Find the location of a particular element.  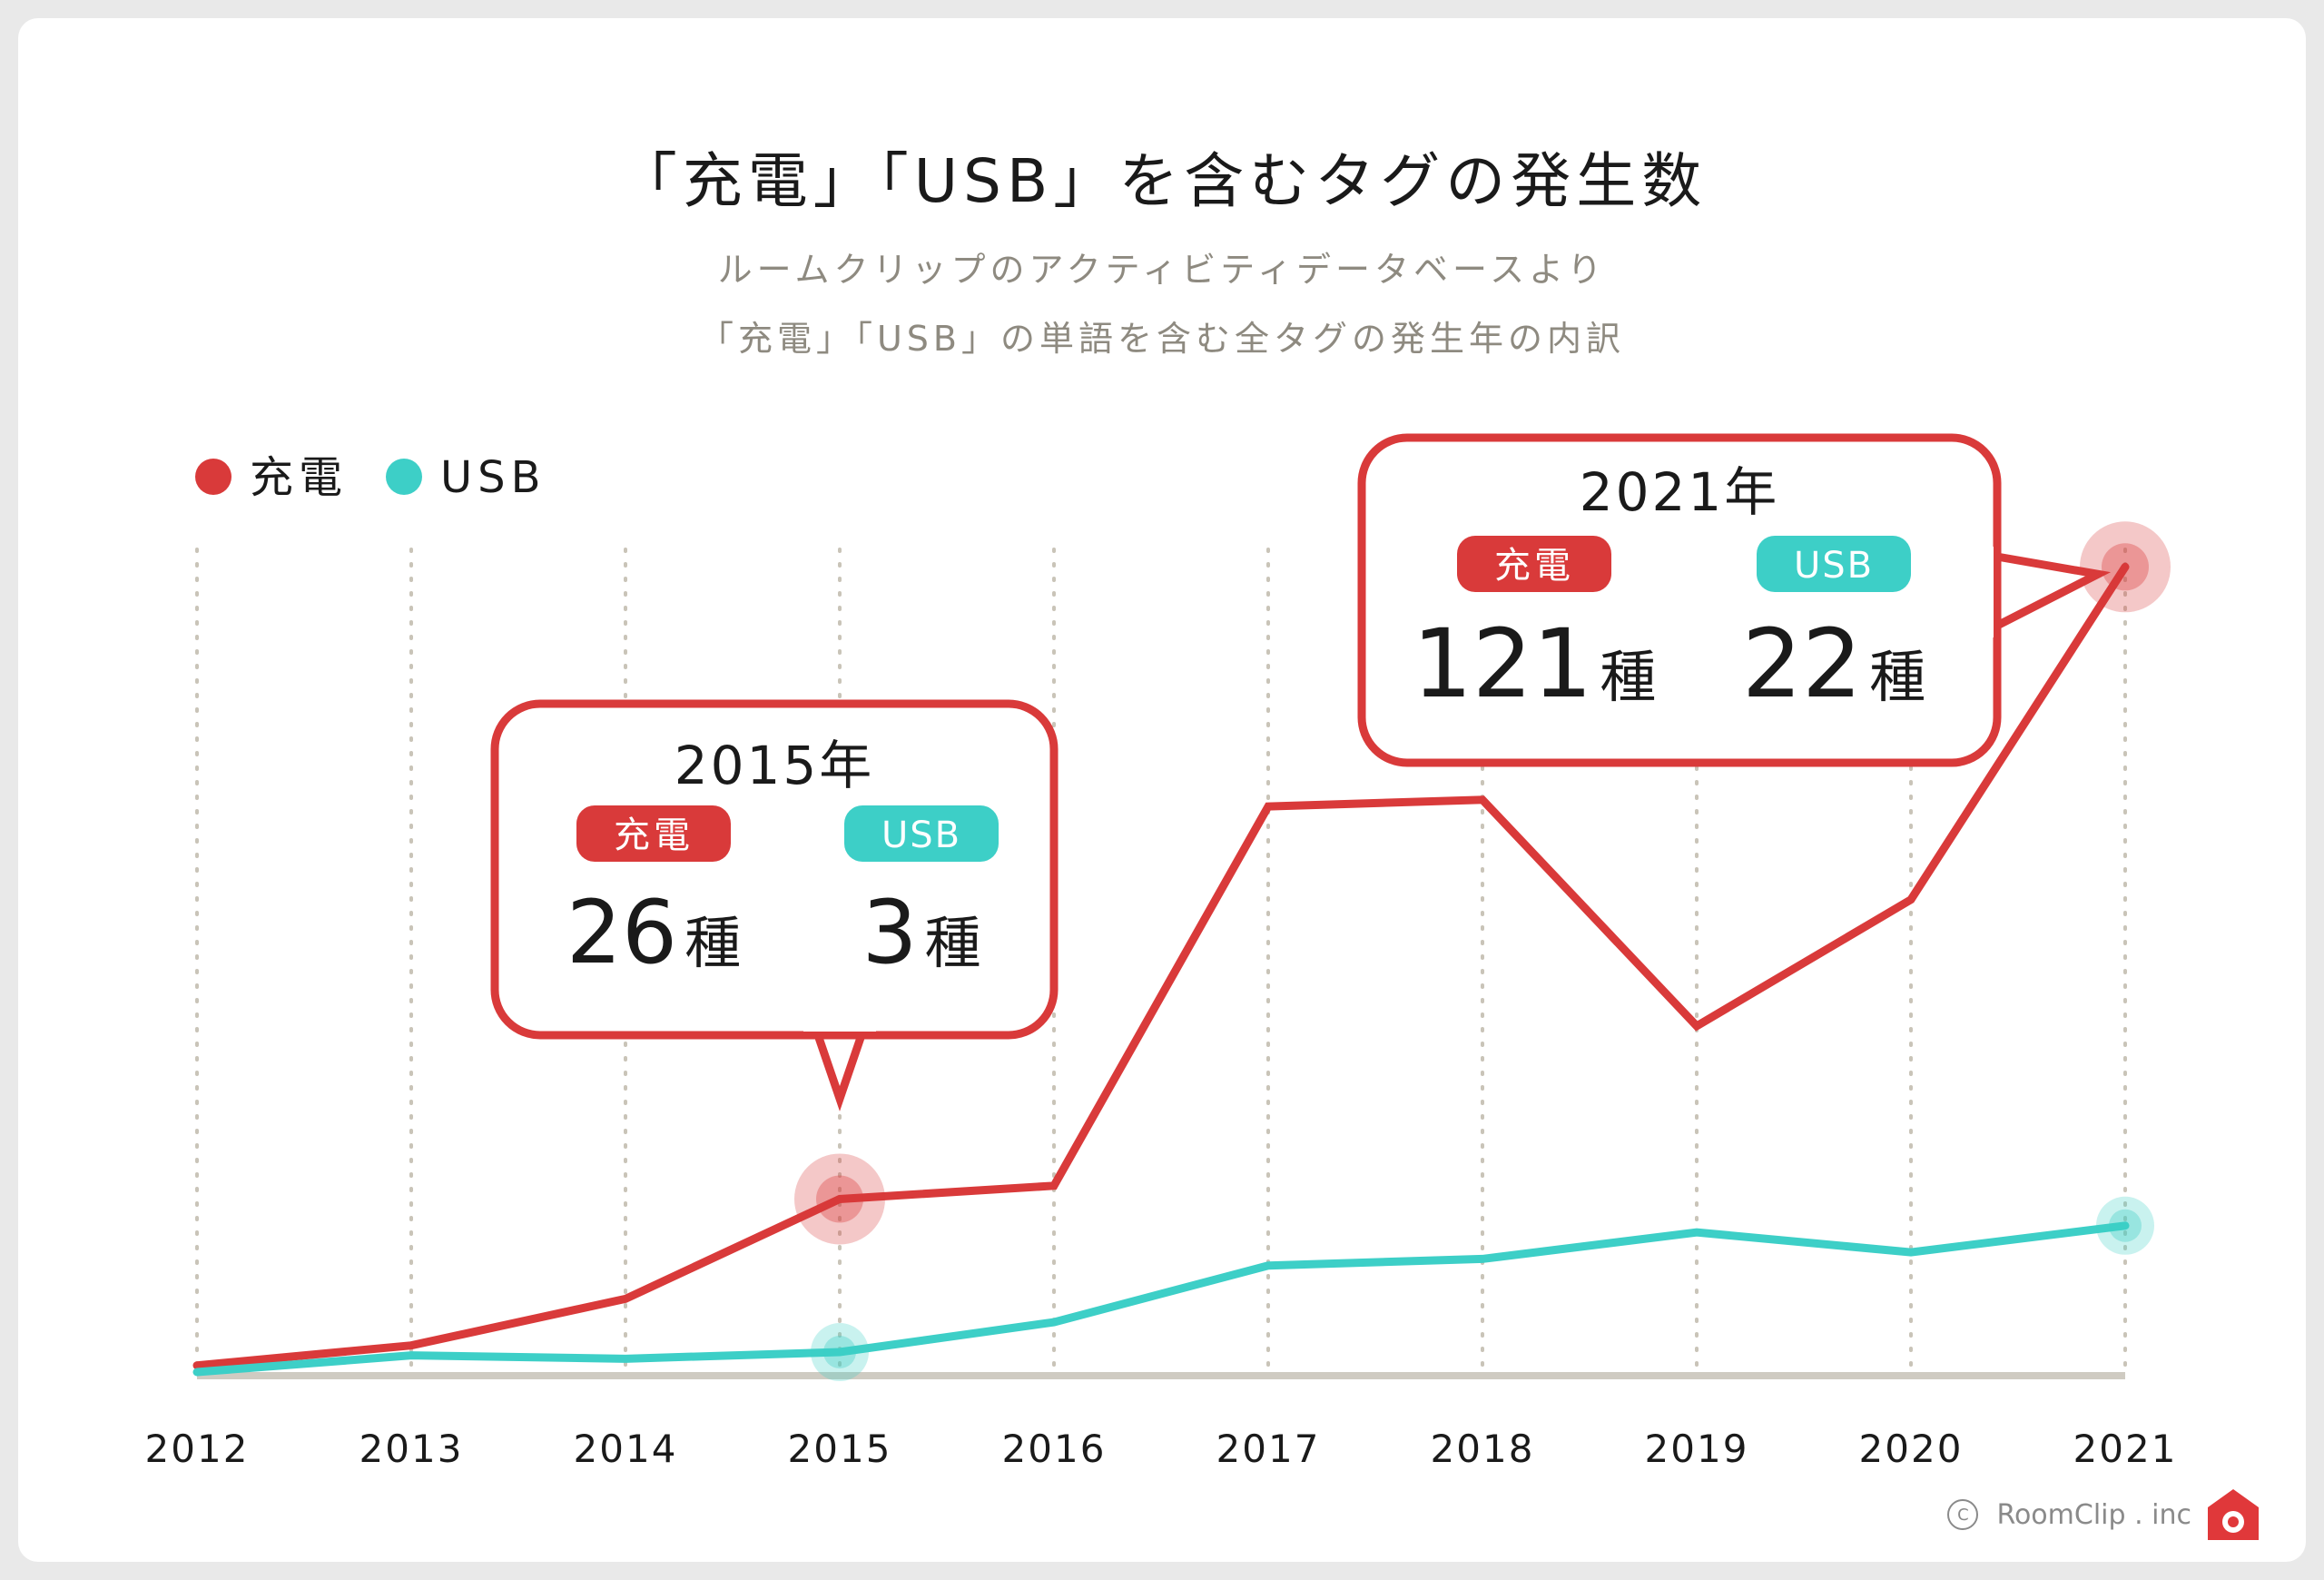

callout-year-2015: 2015年 is located at coordinates (775, 766).